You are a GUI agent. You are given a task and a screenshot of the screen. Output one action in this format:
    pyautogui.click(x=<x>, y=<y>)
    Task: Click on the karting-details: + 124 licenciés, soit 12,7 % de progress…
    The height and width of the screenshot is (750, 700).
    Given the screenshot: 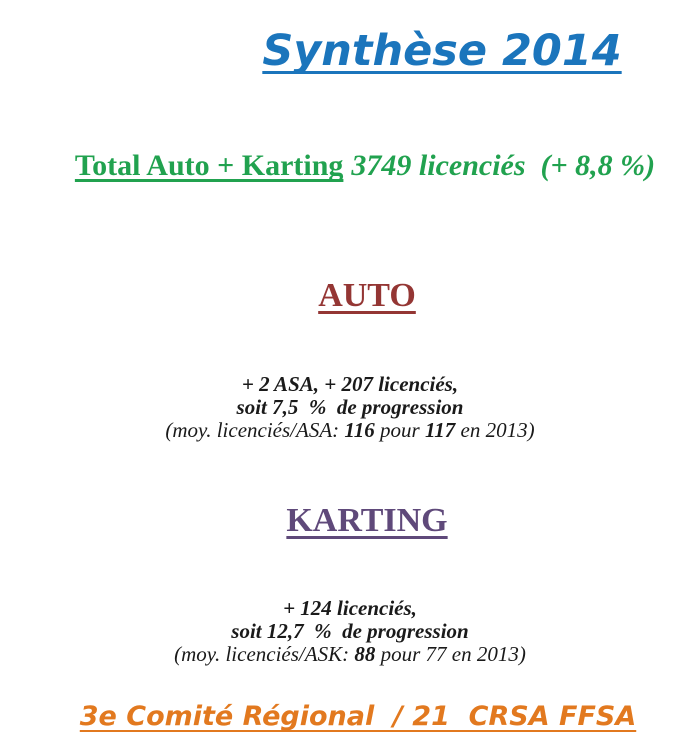 What is the action you would take?
    pyautogui.click(x=350, y=630)
    